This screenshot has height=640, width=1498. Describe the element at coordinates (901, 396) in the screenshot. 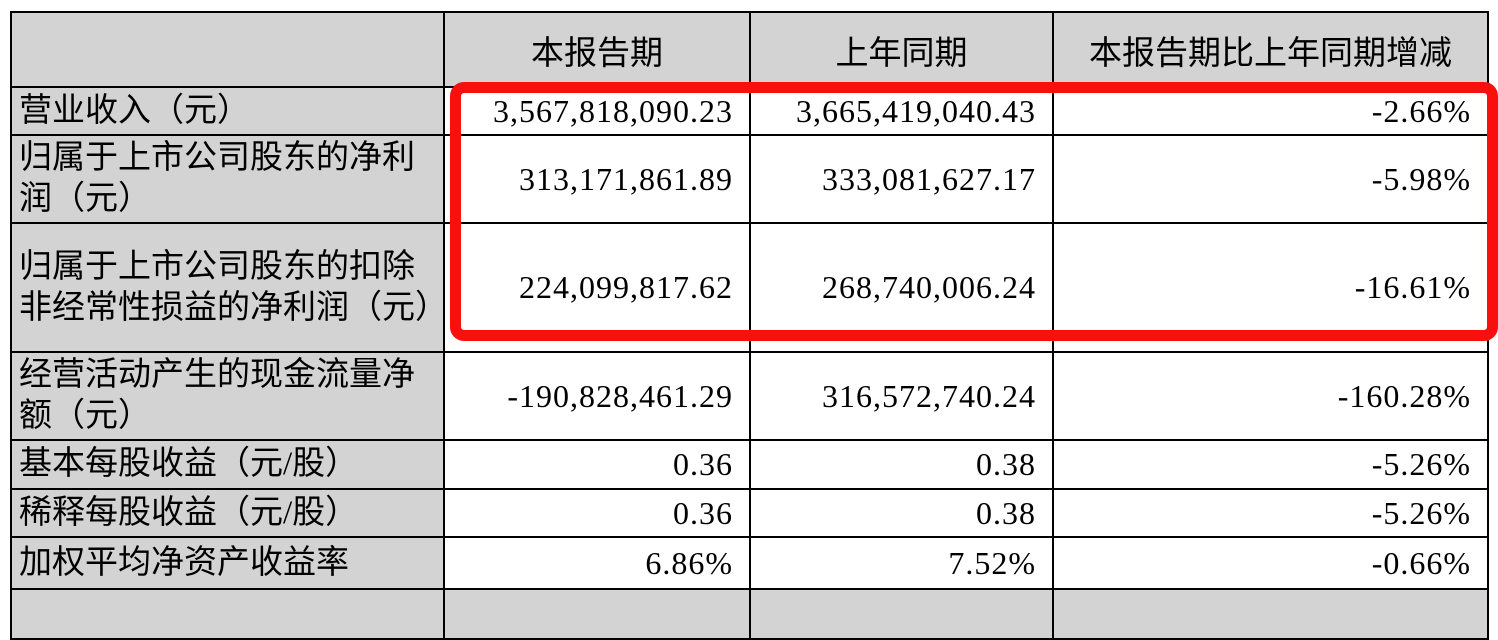

I see `value-prior: 316,572,740.24` at that location.